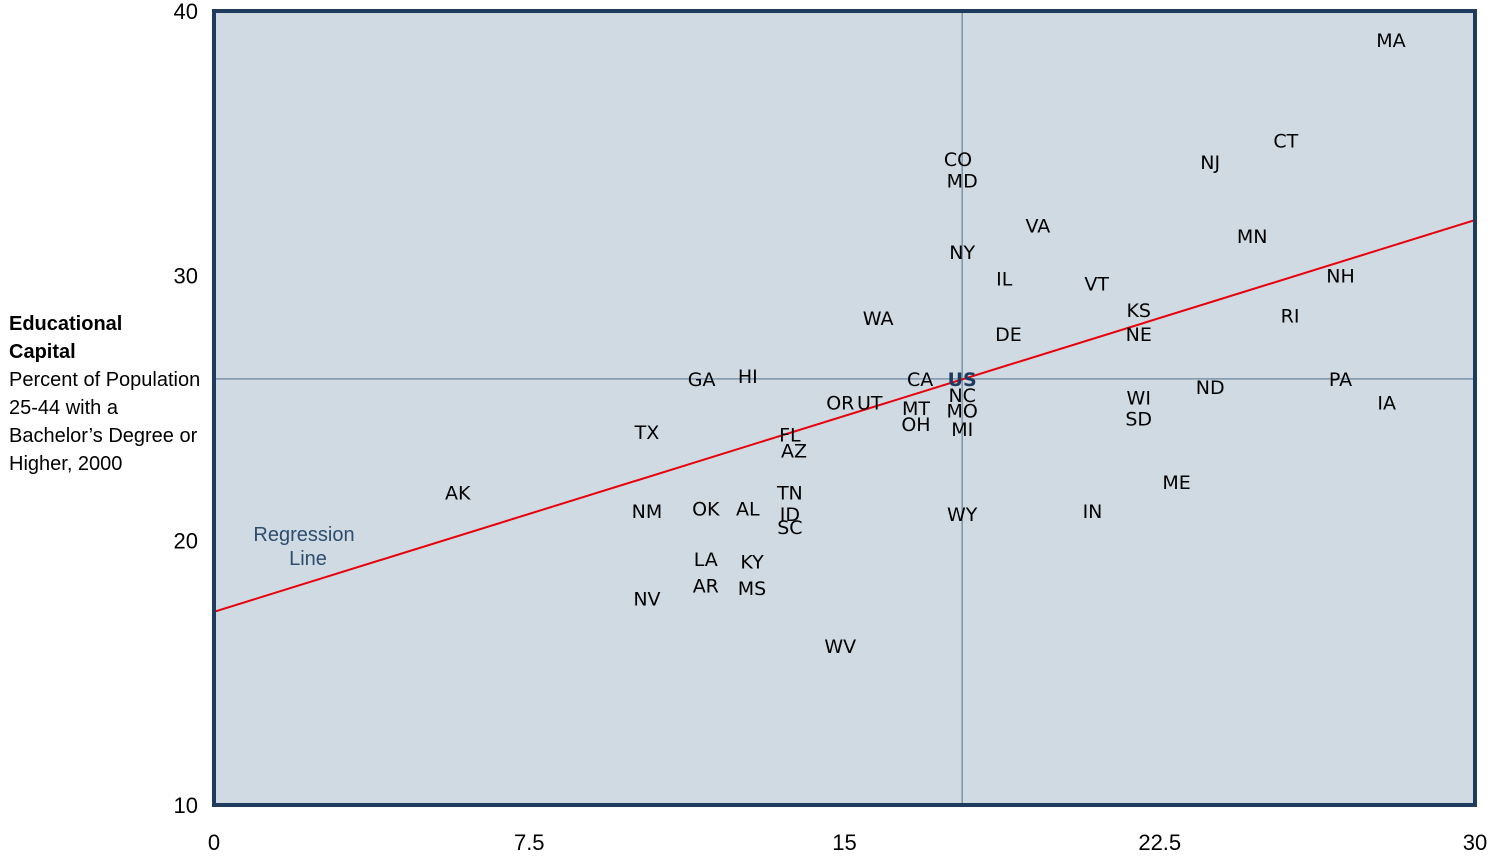 The height and width of the screenshot is (856, 1496). What do you see at coordinates (962, 430) in the screenshot?
I see `point-label-mi: MI` at bounding box center [962, 430].